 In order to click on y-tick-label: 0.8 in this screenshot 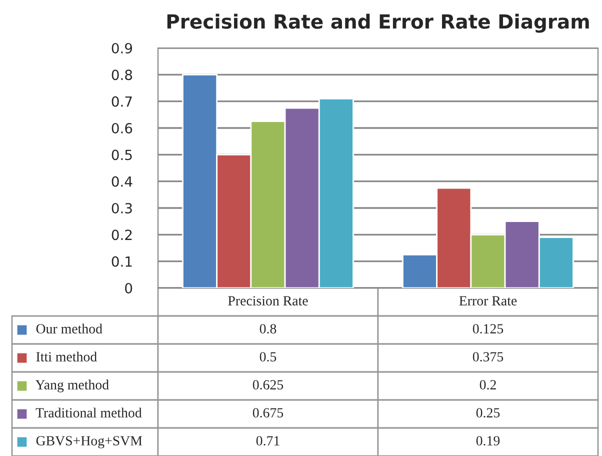, I will do `click(122, 75)`.